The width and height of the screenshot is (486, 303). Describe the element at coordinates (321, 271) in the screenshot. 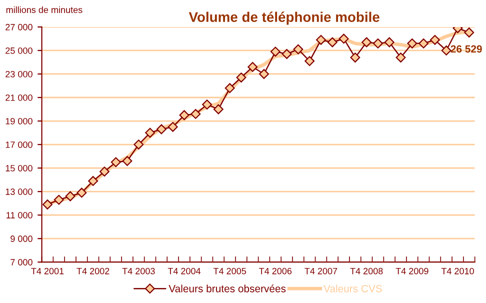

I see `x-tick-label: T4 2007` at that location.